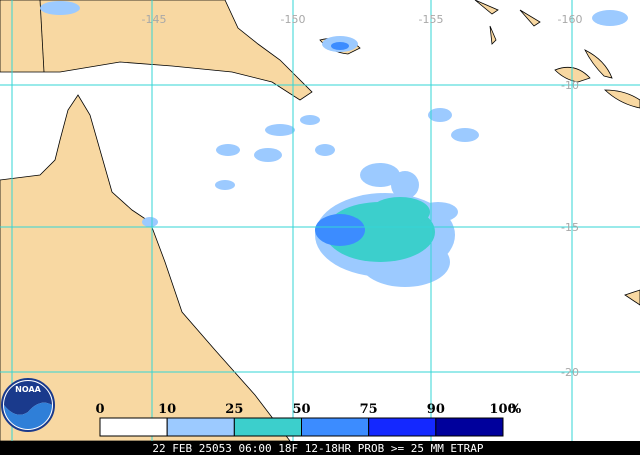 The image size is (640, 455). Describe the element at coordinates (99, 409) in the screenshot. I see `legend-label: 0` at that location.